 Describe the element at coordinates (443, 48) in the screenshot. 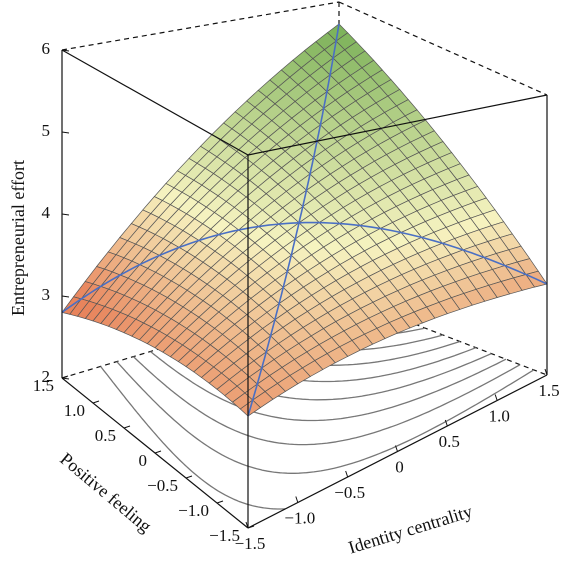

I see `edge-top-back-right` at that location.